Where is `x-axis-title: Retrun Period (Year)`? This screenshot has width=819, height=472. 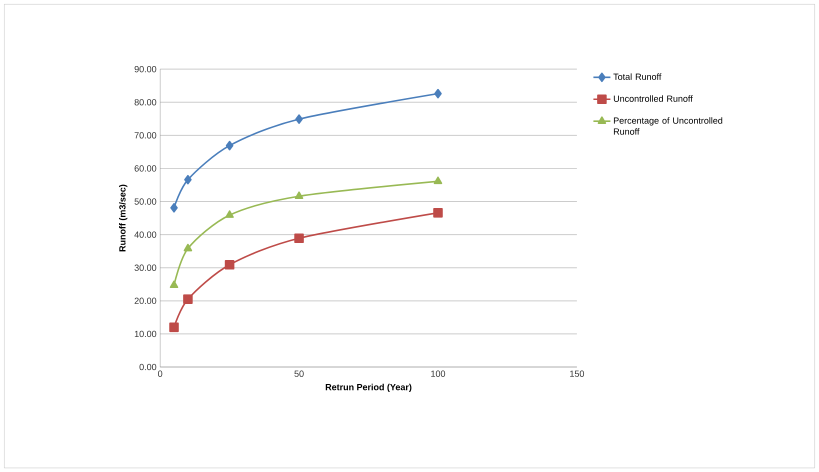 x-axis-title: Retrun Period (Year) is located at coordinates (369, 388).